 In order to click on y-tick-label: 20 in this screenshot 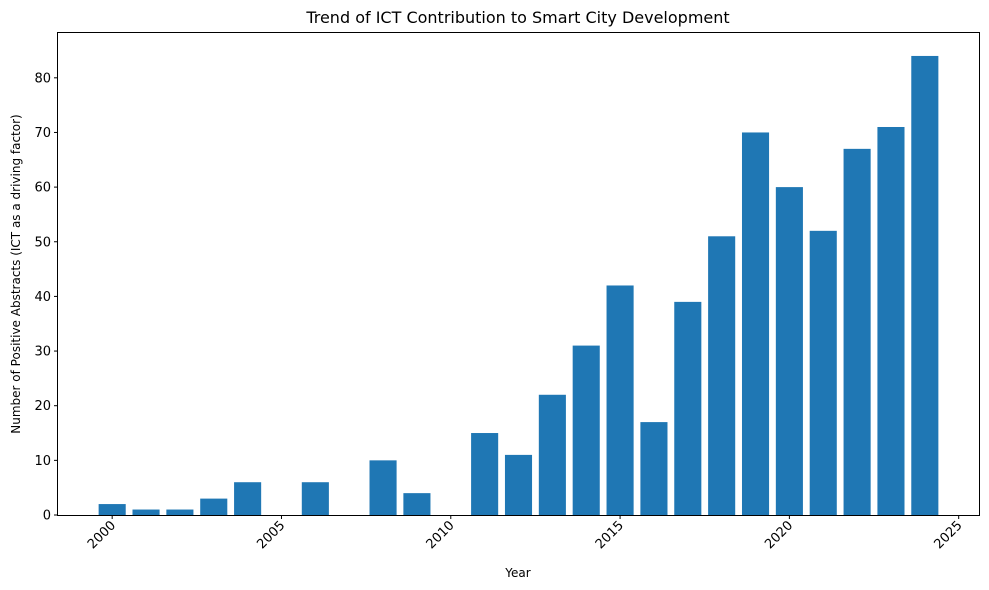, I will do `click(42, 406)`.